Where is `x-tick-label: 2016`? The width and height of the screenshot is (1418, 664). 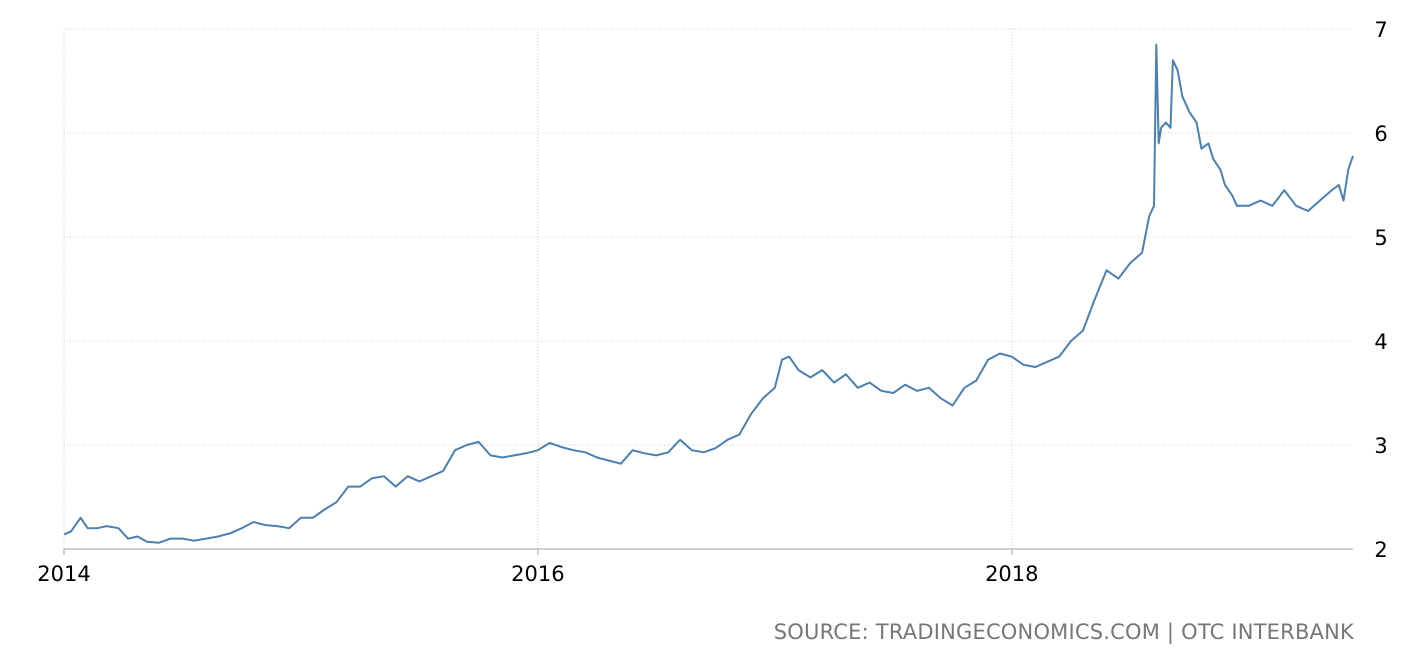 x-tick-label: 2016 is located at coordinates (537, 574).